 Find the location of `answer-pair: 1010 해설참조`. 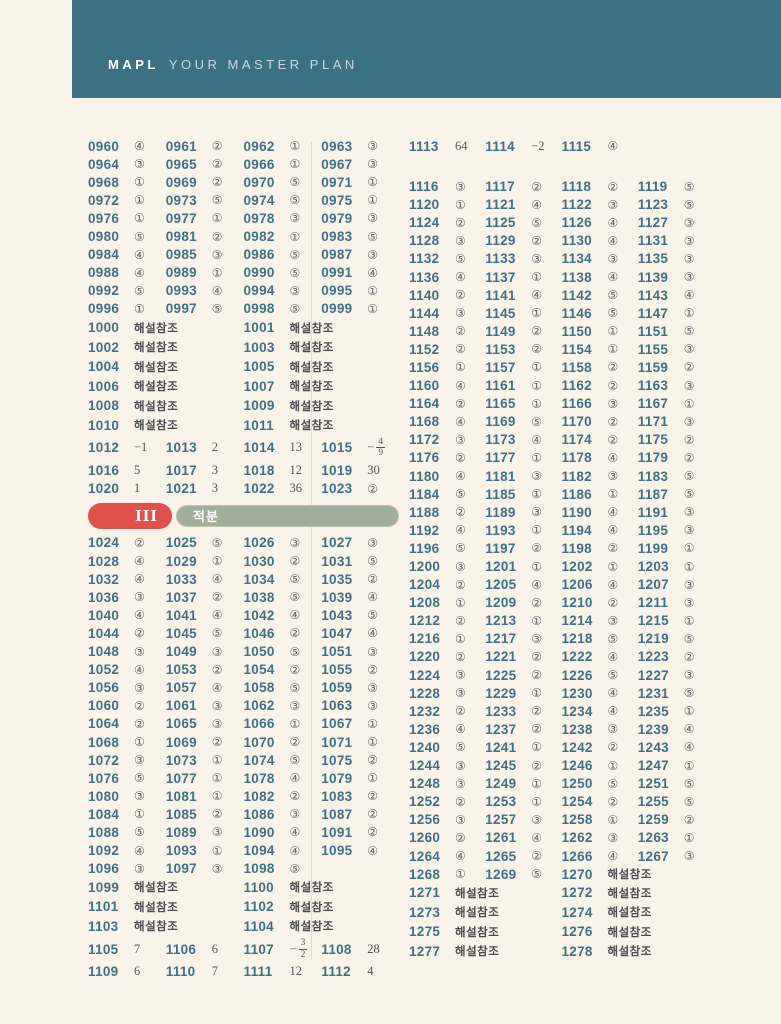

answer-pair: 1010 해설참조 is located at coordinates (166, 425).